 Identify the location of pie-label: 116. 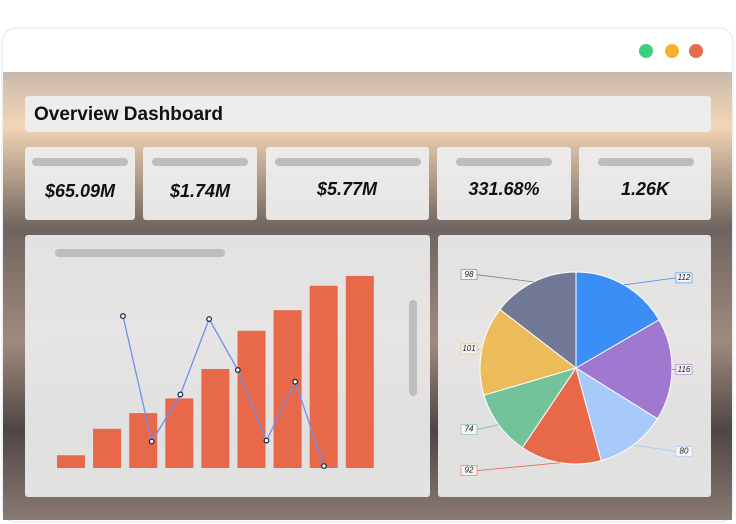
(684, 369).